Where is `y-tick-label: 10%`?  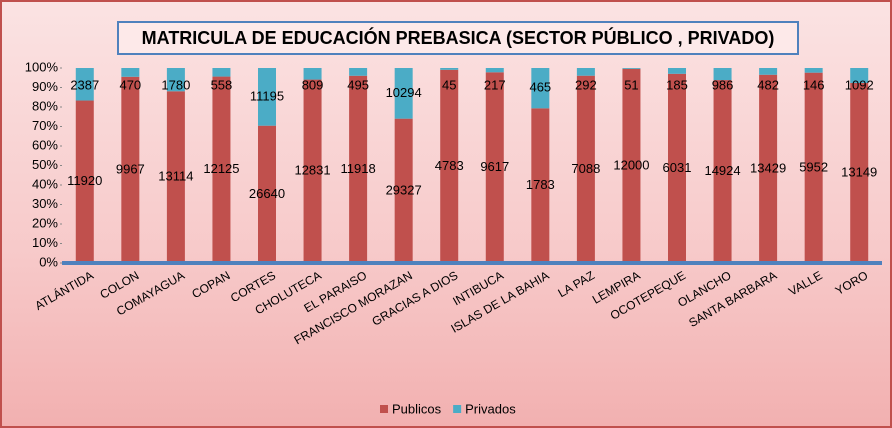
y-tick-label: 10% is located at coordinates (45, 242).